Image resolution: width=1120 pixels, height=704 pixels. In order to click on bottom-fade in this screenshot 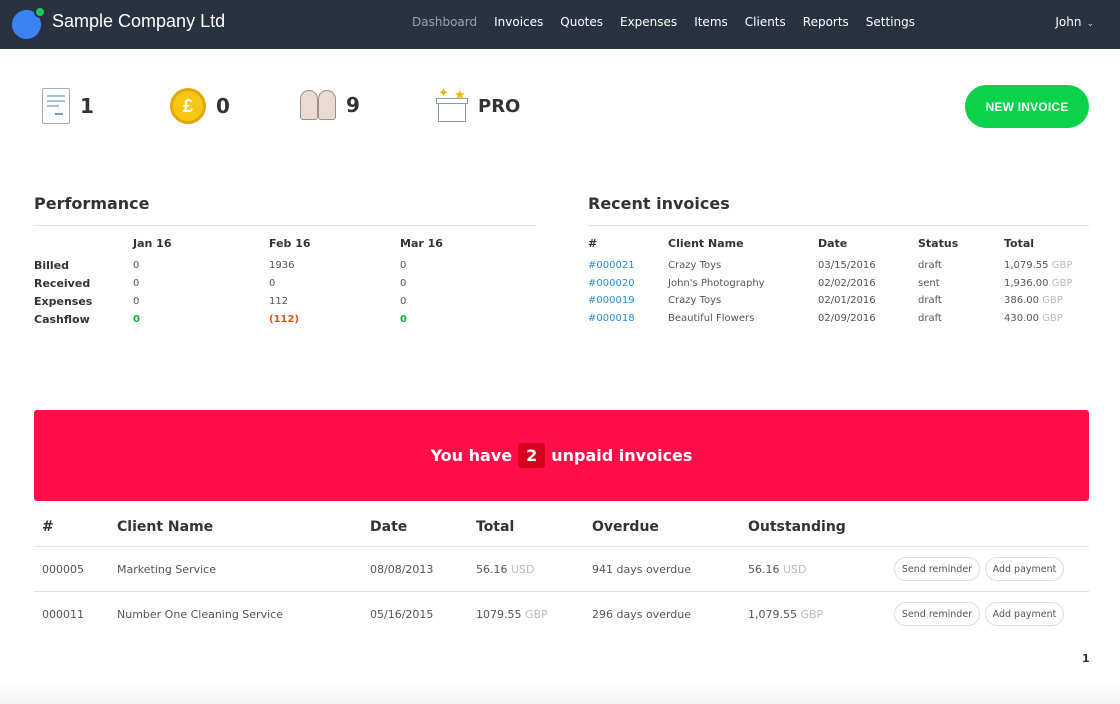, I will do `click(560, 694)`.